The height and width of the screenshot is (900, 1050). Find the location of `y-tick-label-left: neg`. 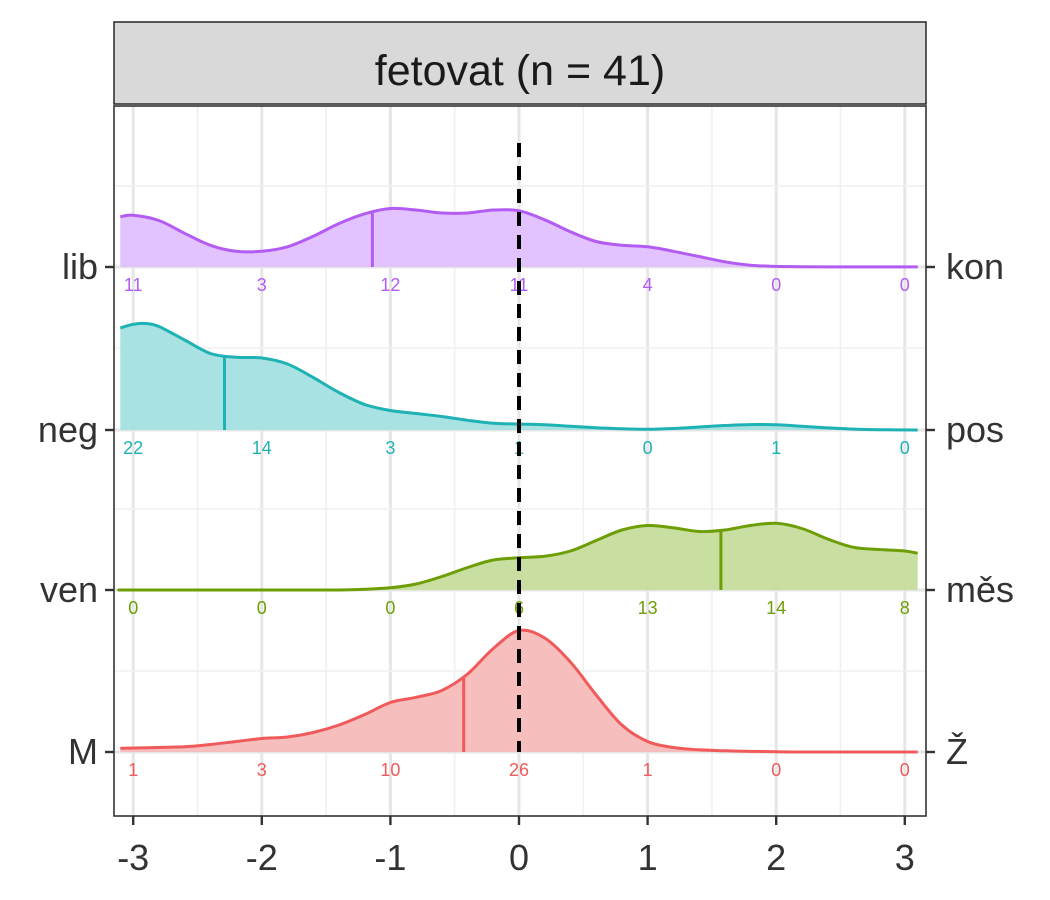

y-tick-label-left: neg is located at coordinates (68, 429).